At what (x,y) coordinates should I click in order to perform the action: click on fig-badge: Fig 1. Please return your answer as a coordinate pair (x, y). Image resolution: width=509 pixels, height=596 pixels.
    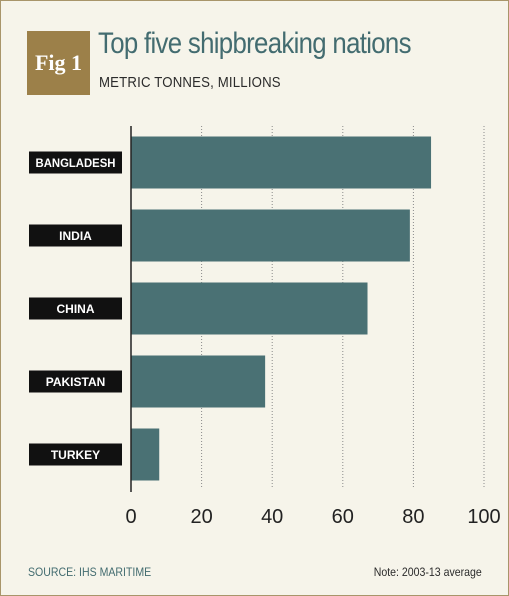
    Looking at the image, I should click on (58, 63).